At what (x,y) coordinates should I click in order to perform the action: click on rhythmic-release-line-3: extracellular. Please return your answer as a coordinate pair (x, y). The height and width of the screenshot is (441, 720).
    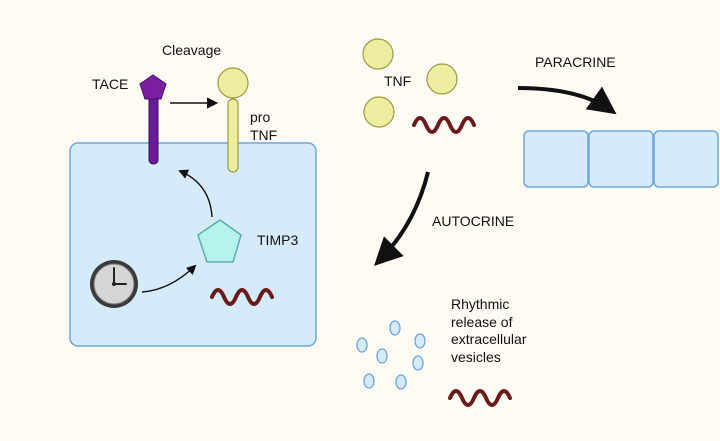
    Looking at the image, I should click on (489, 339).